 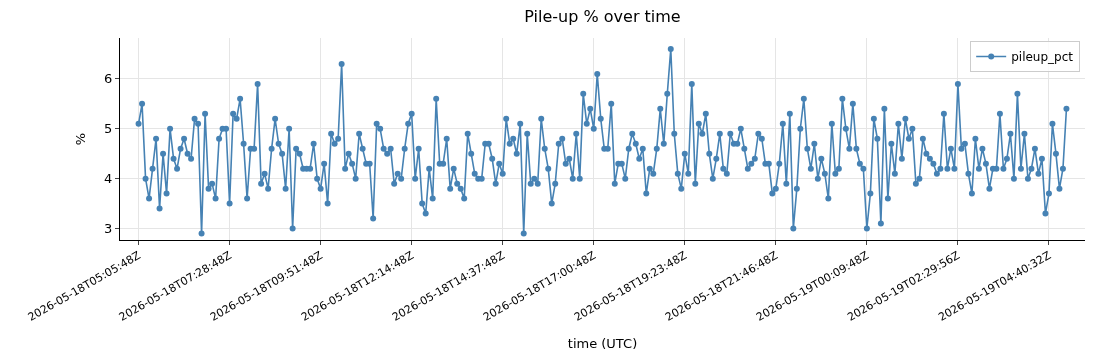 What do you see at coordinates (108, 229) in the screenshot?
I see `y-tick-label: 3` at bounding box center [108, 229].